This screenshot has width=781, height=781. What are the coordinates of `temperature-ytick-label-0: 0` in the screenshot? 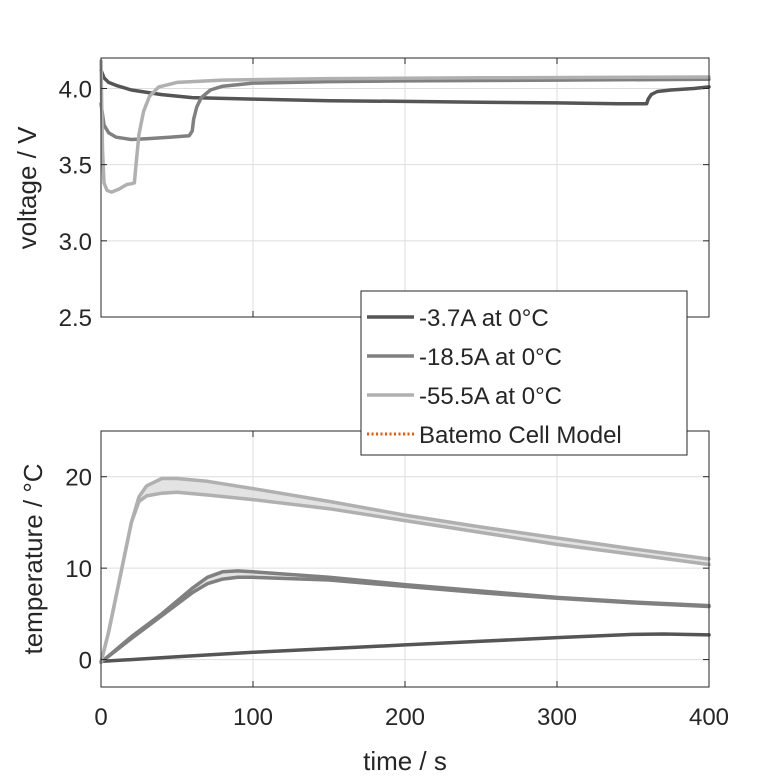 It's located at (85, 661).